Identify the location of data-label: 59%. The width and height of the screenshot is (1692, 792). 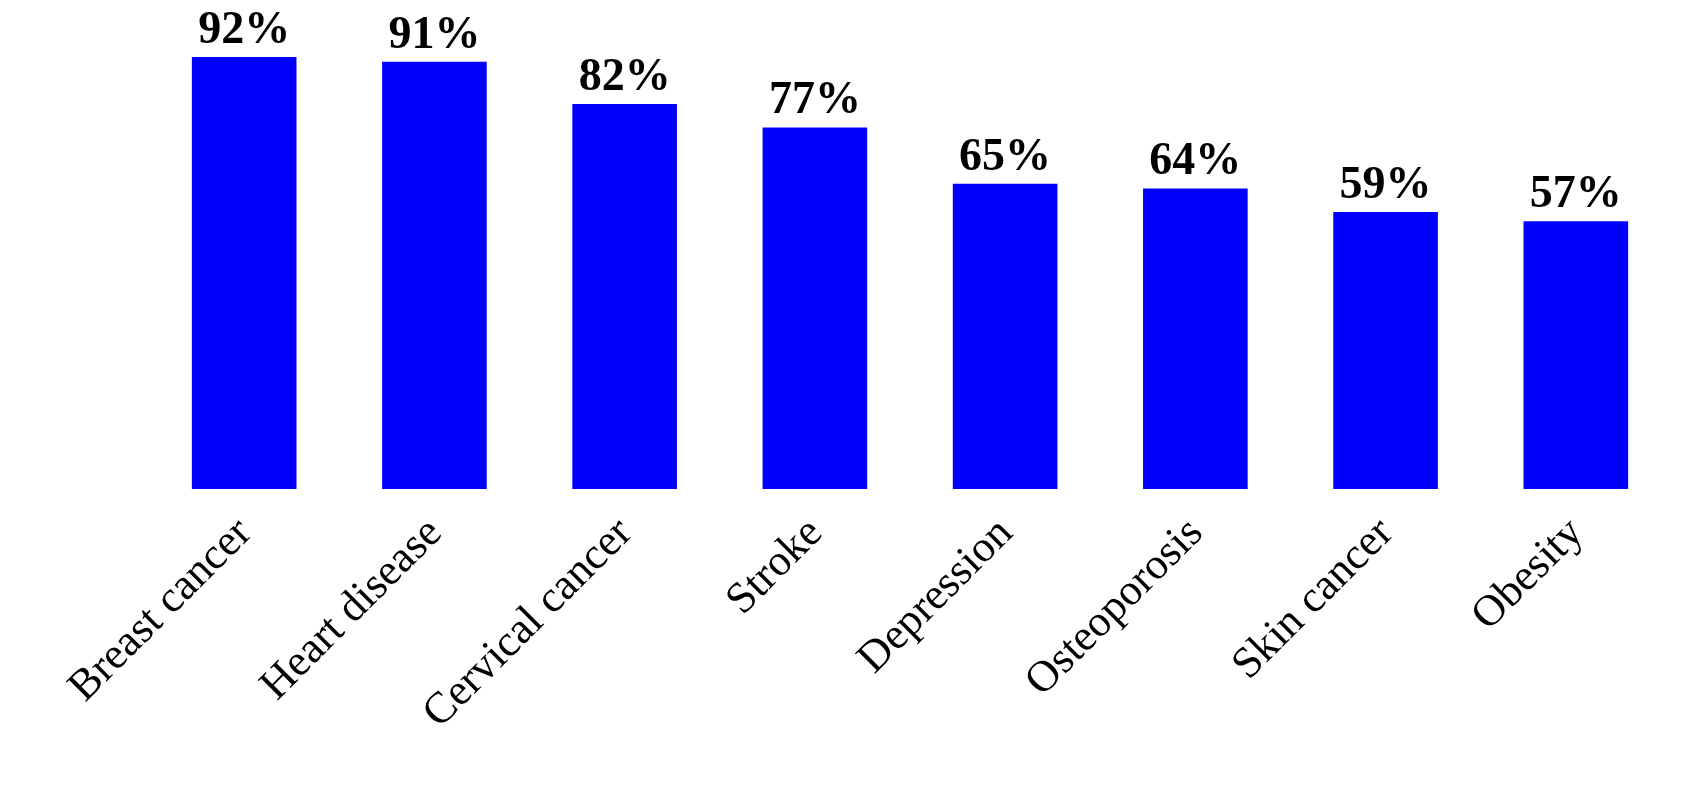
(1385, 182).